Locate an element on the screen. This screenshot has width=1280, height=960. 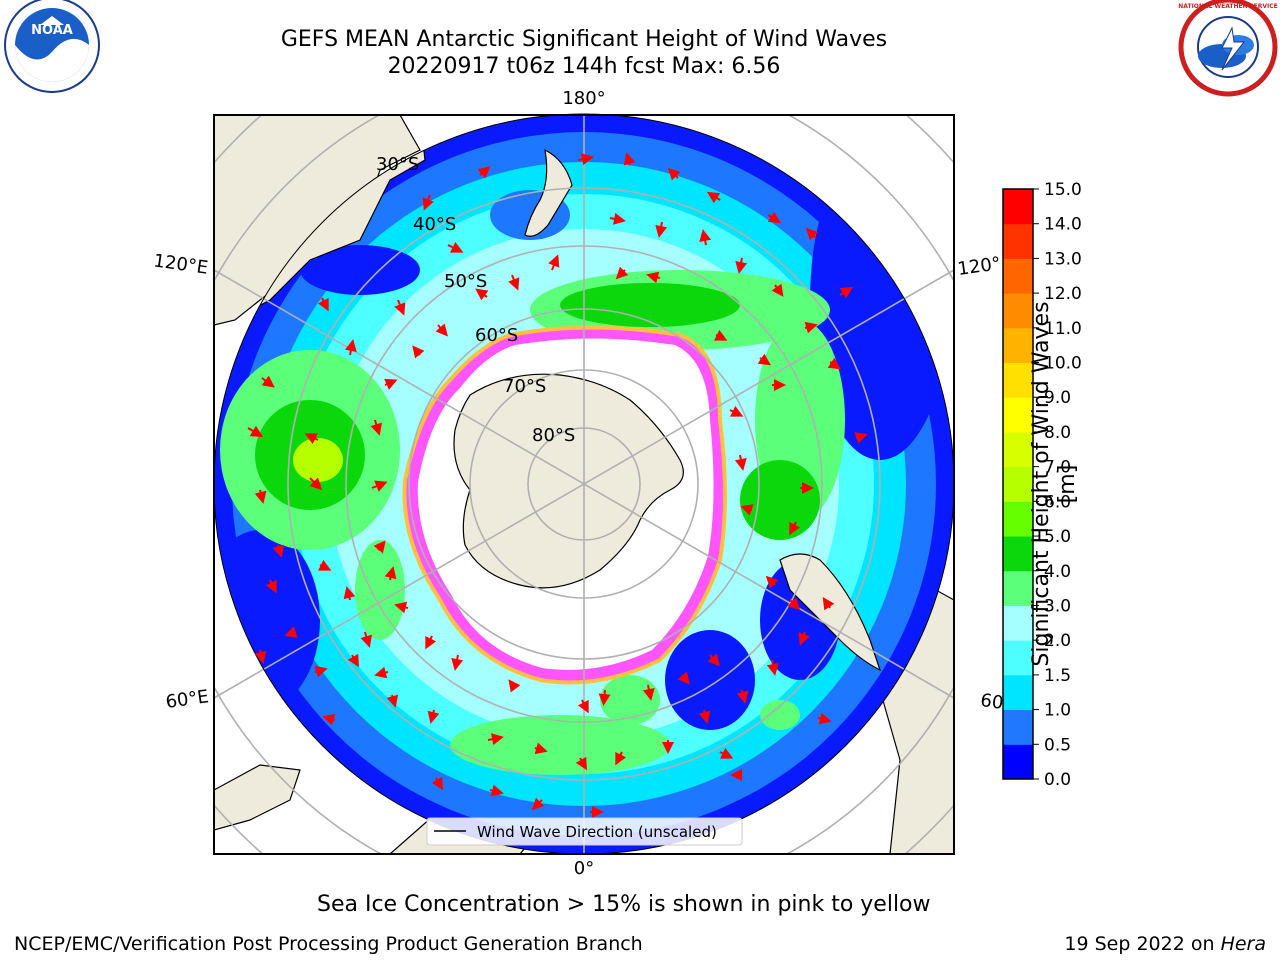
colorbar-tick-label: 14.0 is located at coordinates (1063, 225).